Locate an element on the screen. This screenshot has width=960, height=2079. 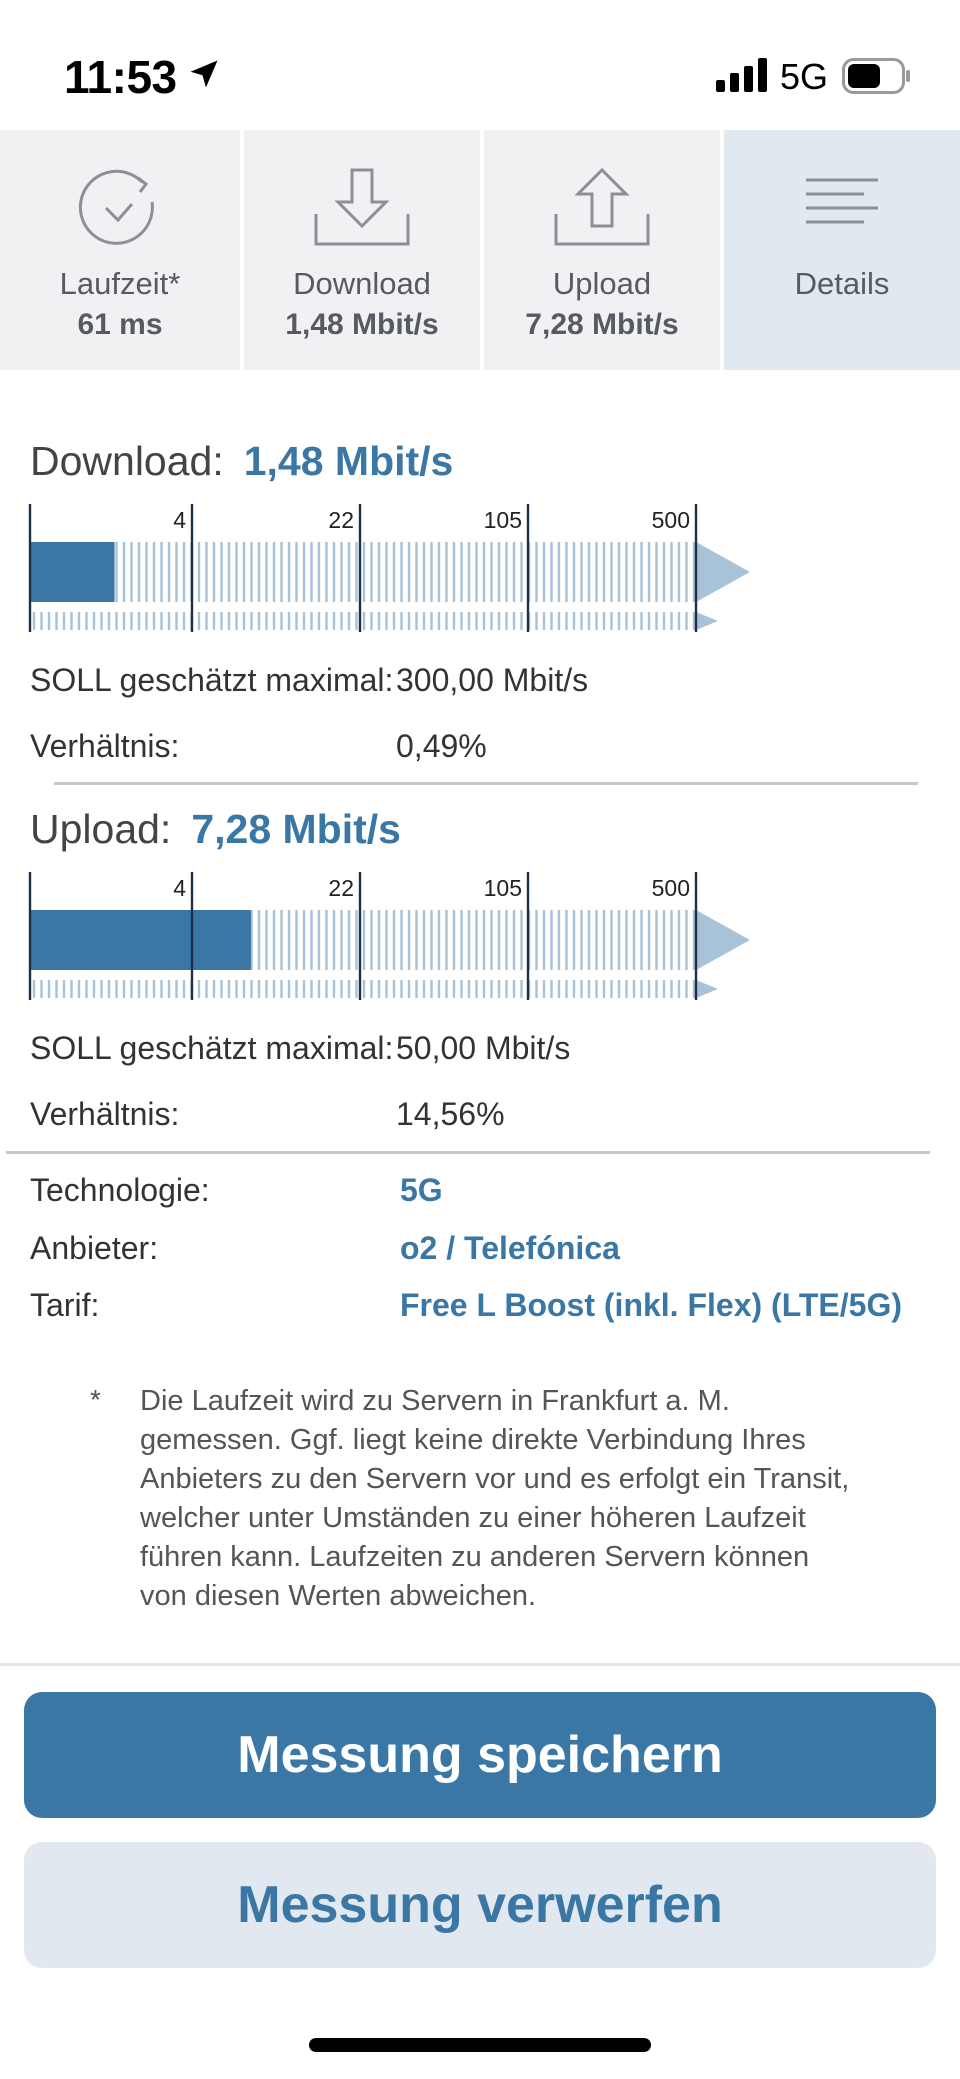
download-title-label: Download: is located at coordinates (127, 461).